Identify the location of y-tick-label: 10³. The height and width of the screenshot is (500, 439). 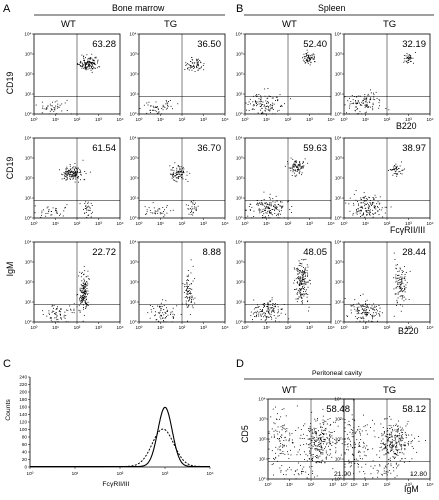
(133, 158).